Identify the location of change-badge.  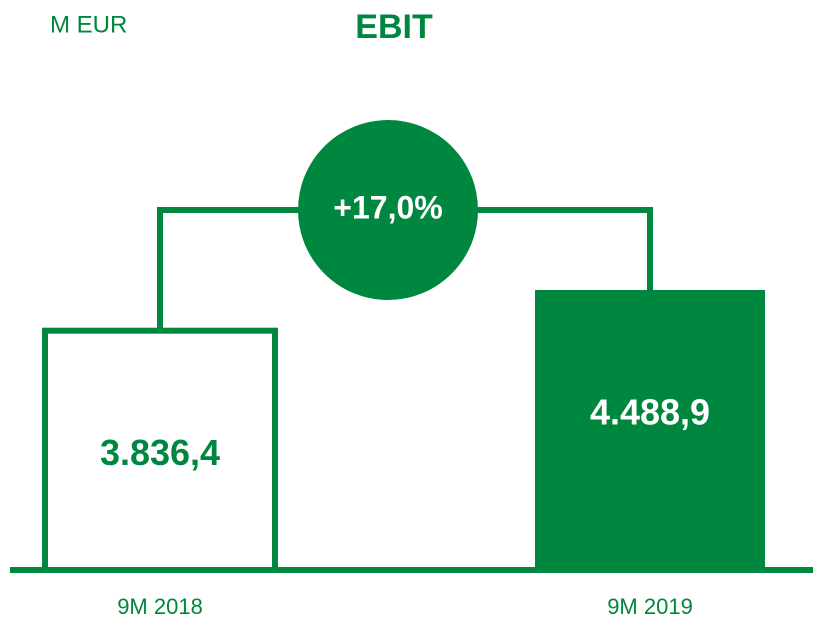
(388, 210).